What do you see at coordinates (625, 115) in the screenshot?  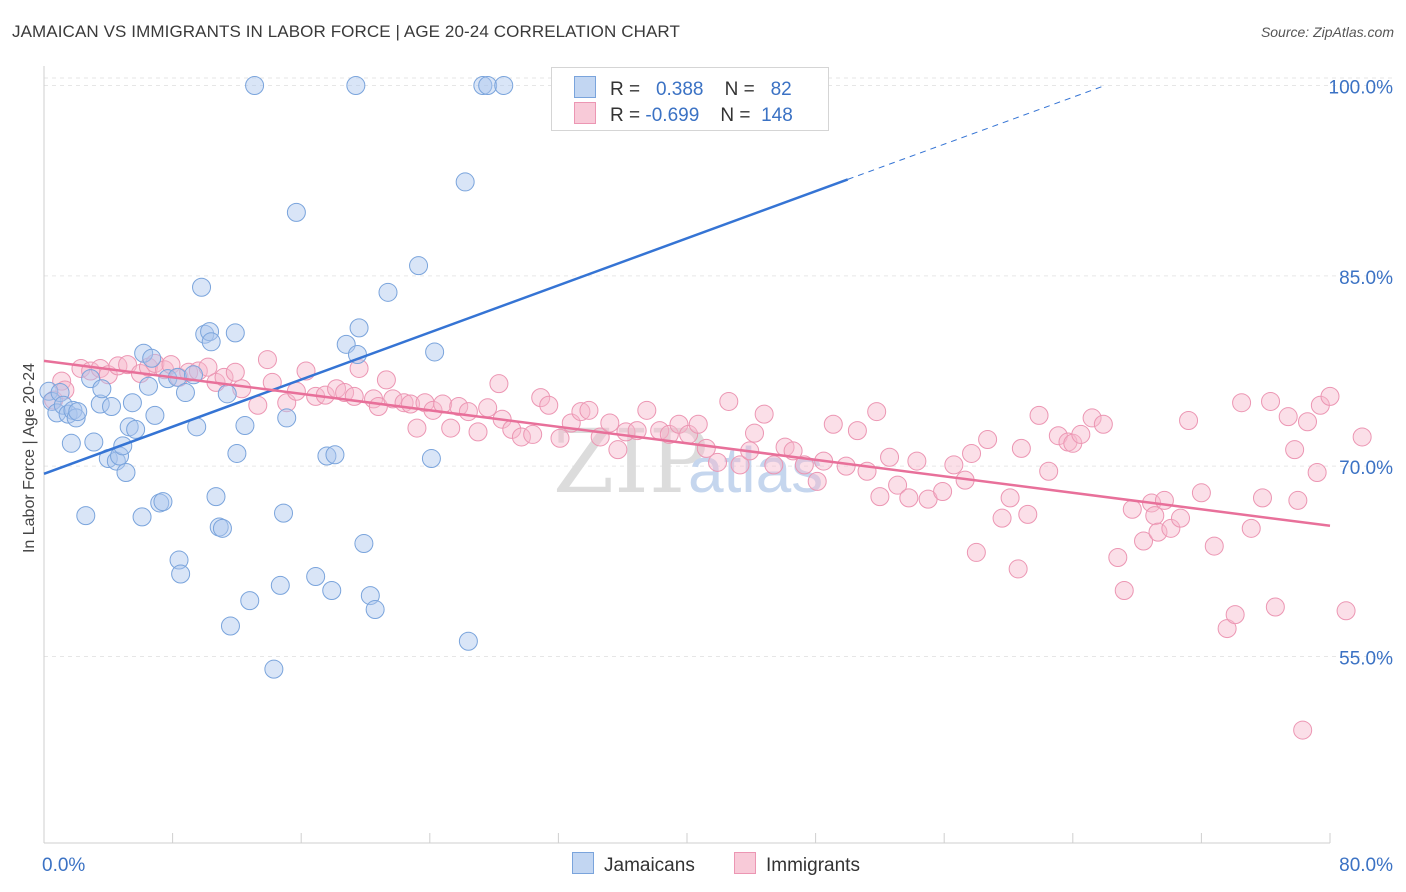 I see `r-label: R =` at bounding box center [625, 115].